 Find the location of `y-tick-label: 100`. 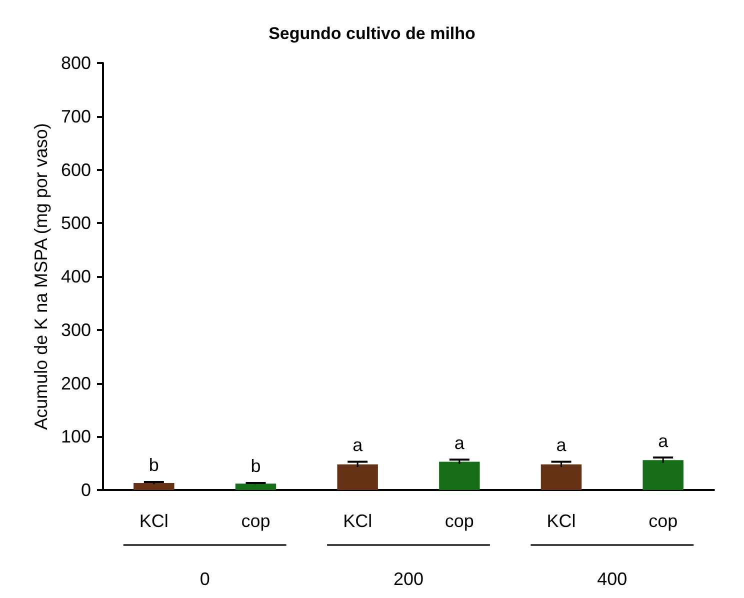

y-tick-label: 100 is located at coordinates (75, 436).